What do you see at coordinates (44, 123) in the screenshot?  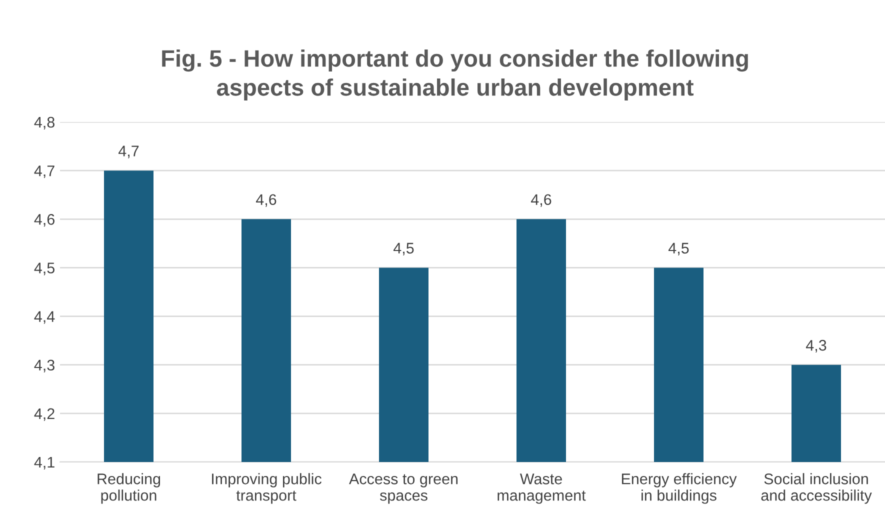 I see `y-tick-label: 4,8` at bounding box center [44, 123].